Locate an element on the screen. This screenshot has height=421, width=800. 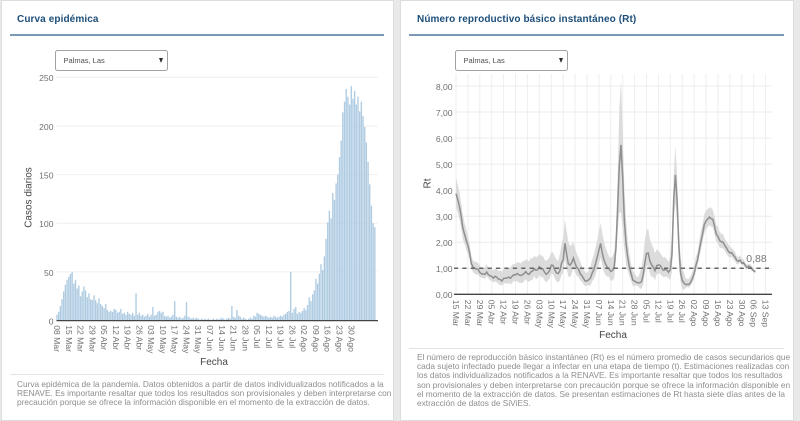
svg-text: 7,00 is located at coordinates (444, 113).